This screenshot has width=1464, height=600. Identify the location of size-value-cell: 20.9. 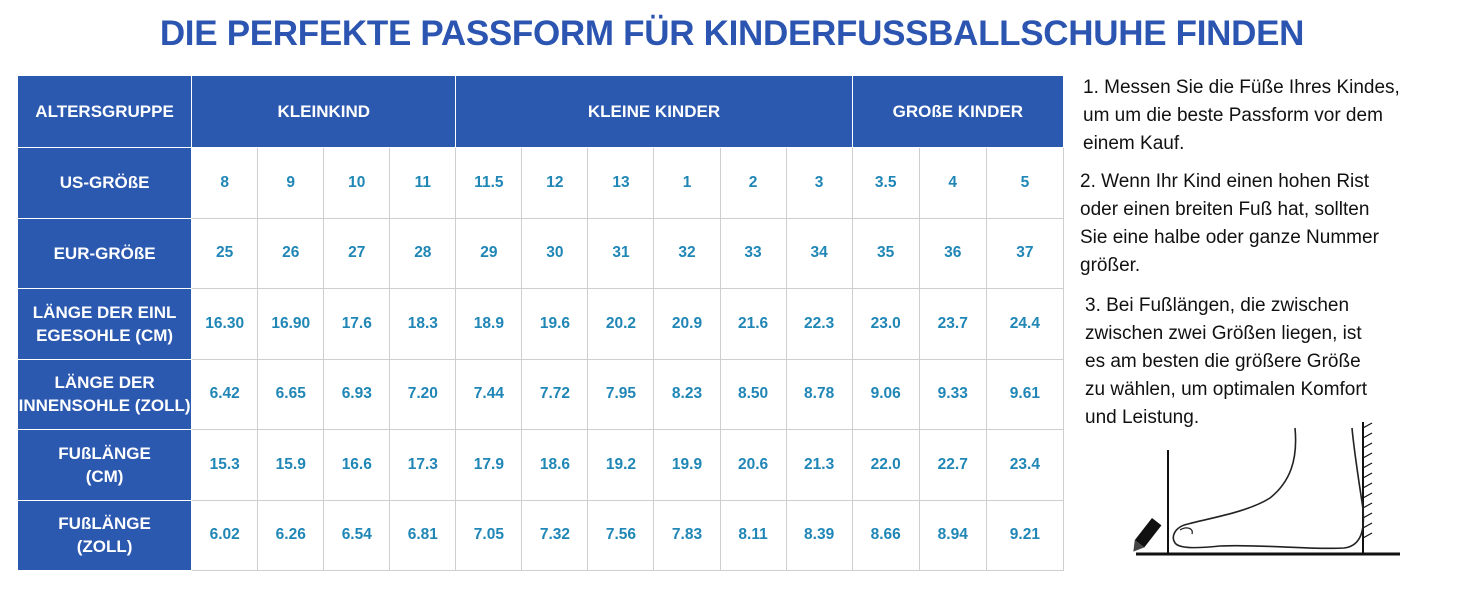
(687, 324).